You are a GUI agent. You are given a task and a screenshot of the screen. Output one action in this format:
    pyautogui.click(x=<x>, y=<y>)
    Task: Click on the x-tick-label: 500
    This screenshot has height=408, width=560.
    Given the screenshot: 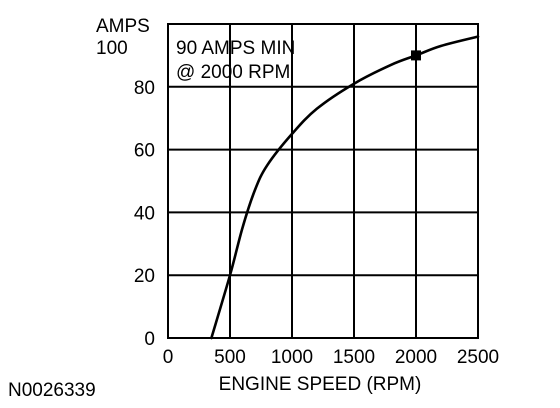 What is the action you would take?
    pyautogui.click(x=230, y=357)
    